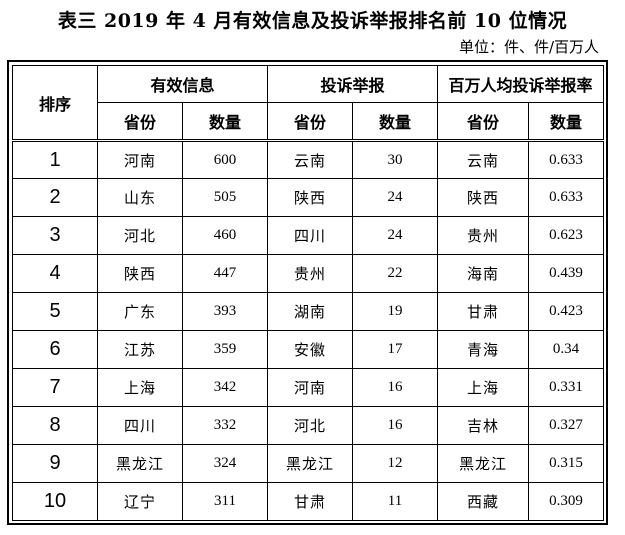  What do you see at coordinates (225, 425) in the screenshot?
I see `valid-info-count: 332` at bounding box center [225, 425].